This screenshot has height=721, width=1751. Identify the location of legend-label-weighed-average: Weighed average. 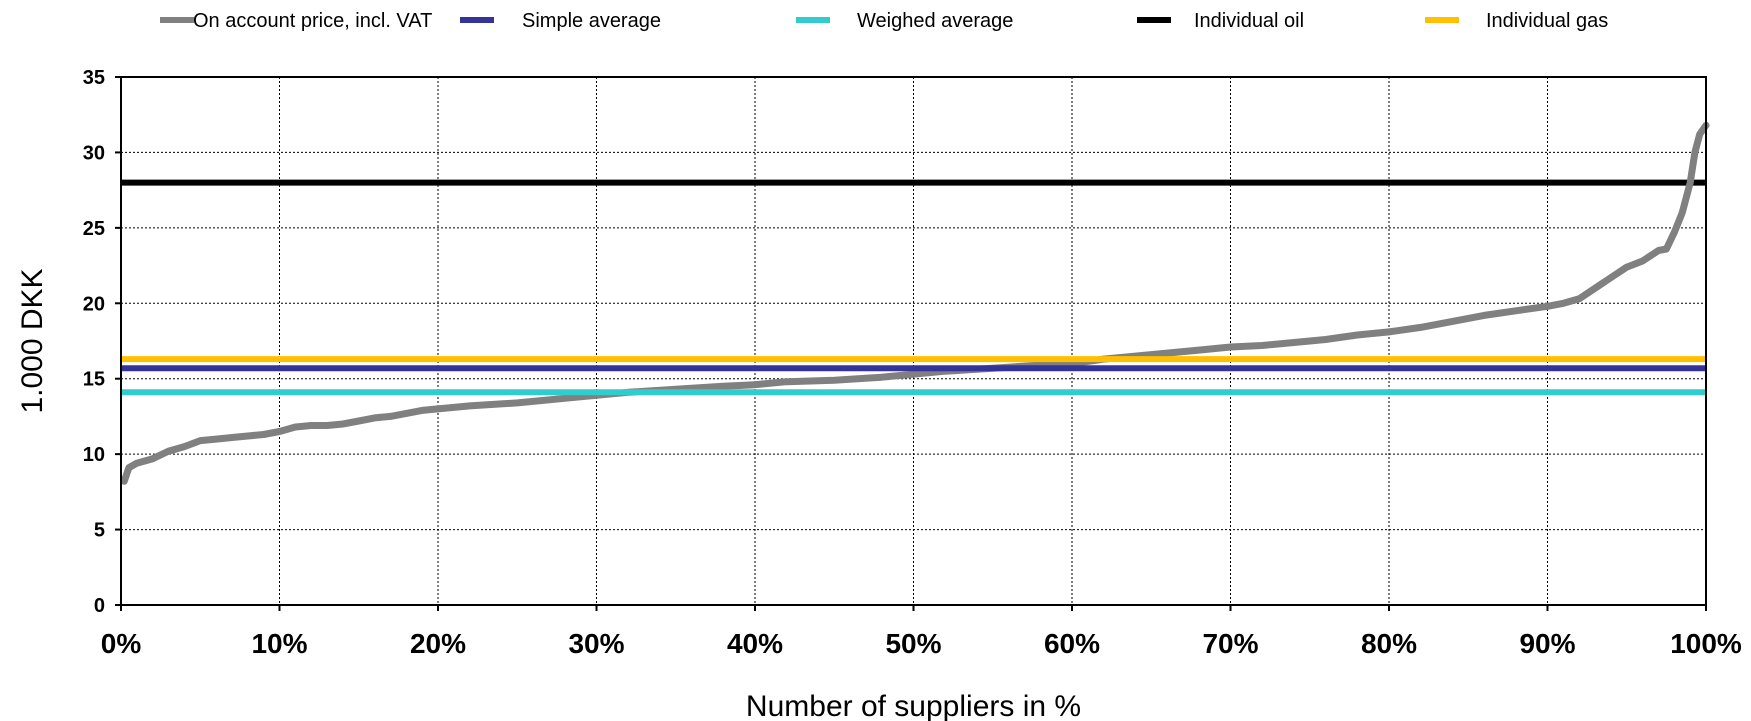
(935, 21).